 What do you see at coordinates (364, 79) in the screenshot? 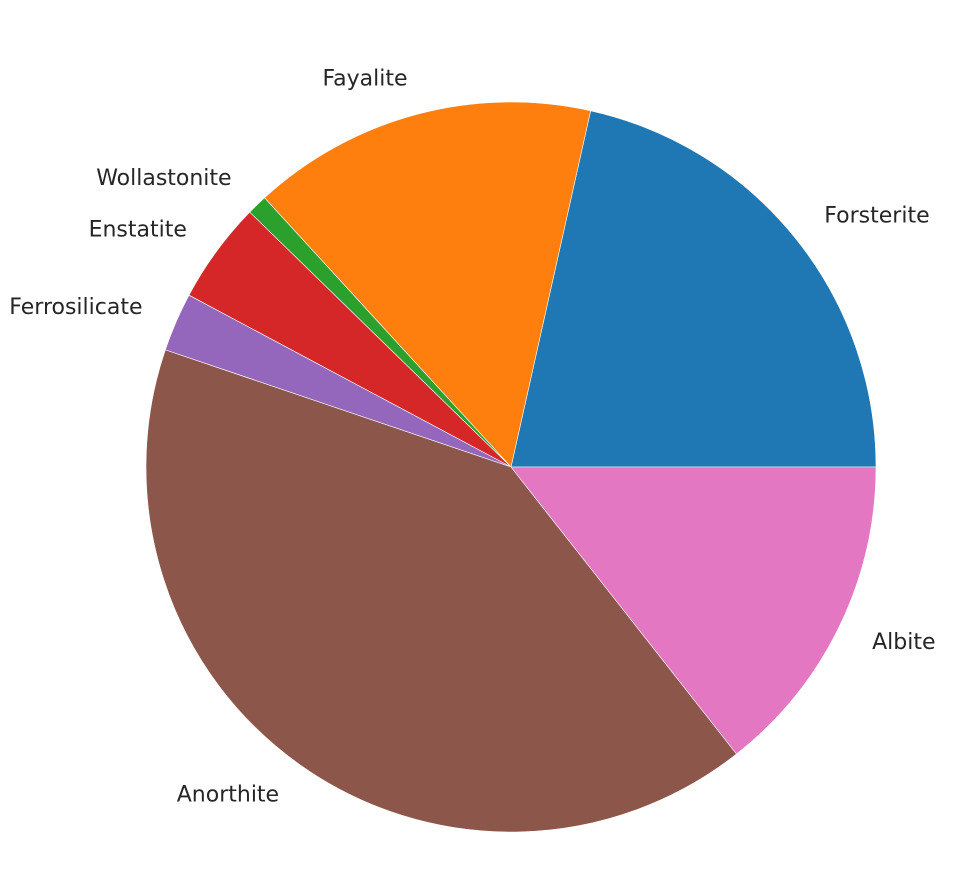
I see `pie-label-fayalite: Fayalite` at bounding box center [364, 79].